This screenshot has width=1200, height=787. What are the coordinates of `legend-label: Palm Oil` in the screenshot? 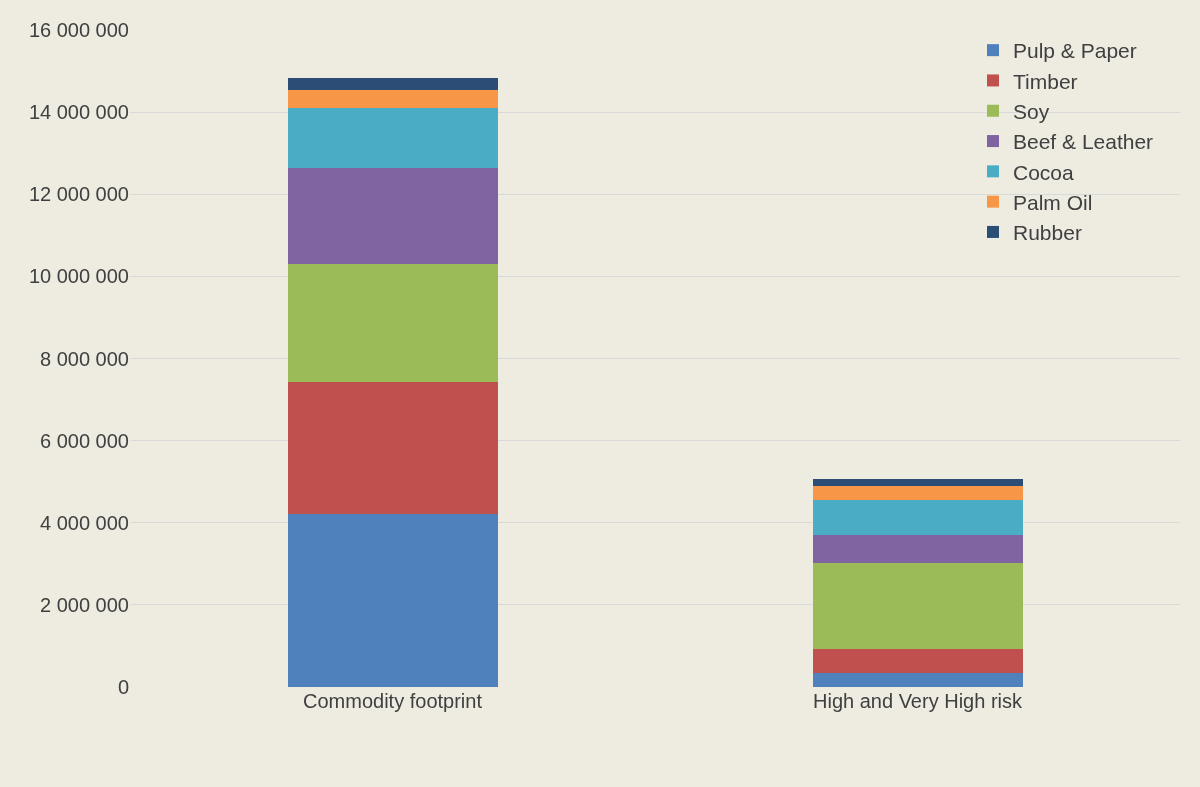 It's located at (1053, 202).